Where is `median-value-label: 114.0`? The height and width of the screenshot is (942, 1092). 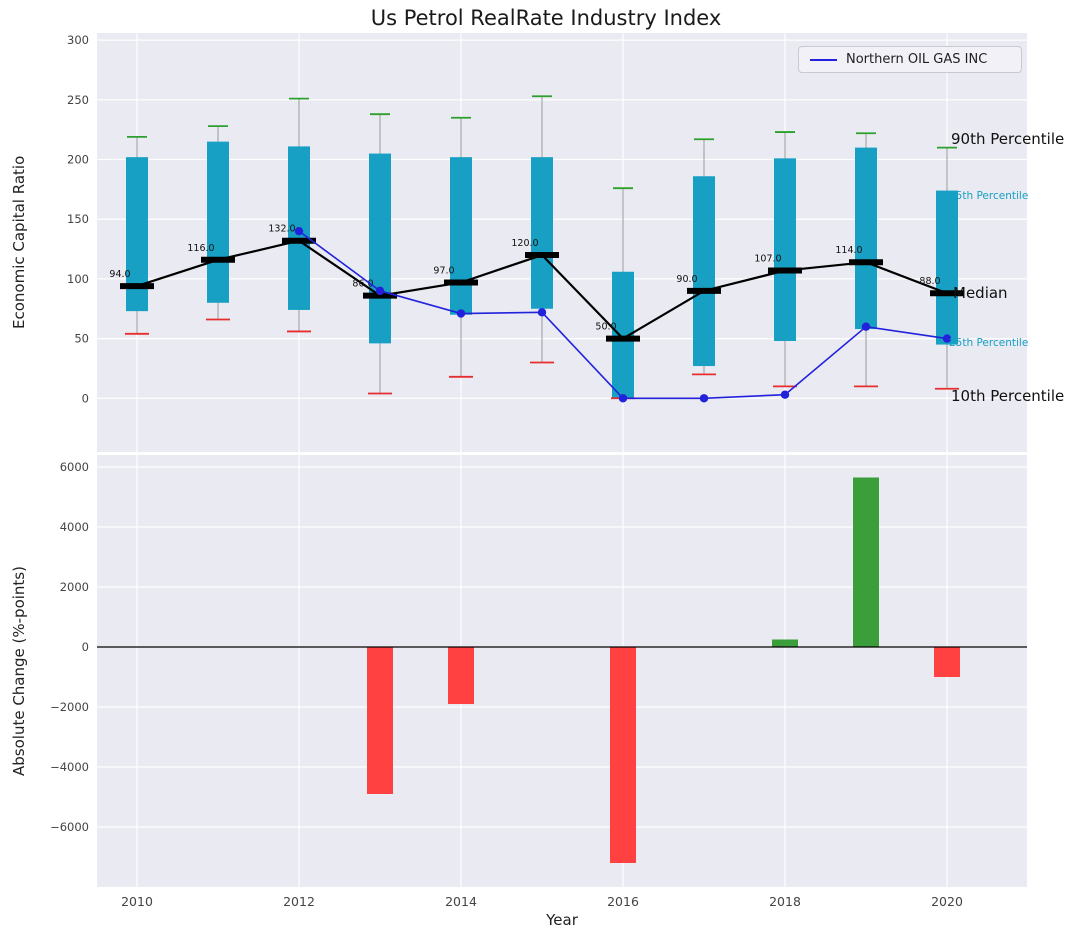 median-value-label: 114.0 is located at coordinates (848, 250).